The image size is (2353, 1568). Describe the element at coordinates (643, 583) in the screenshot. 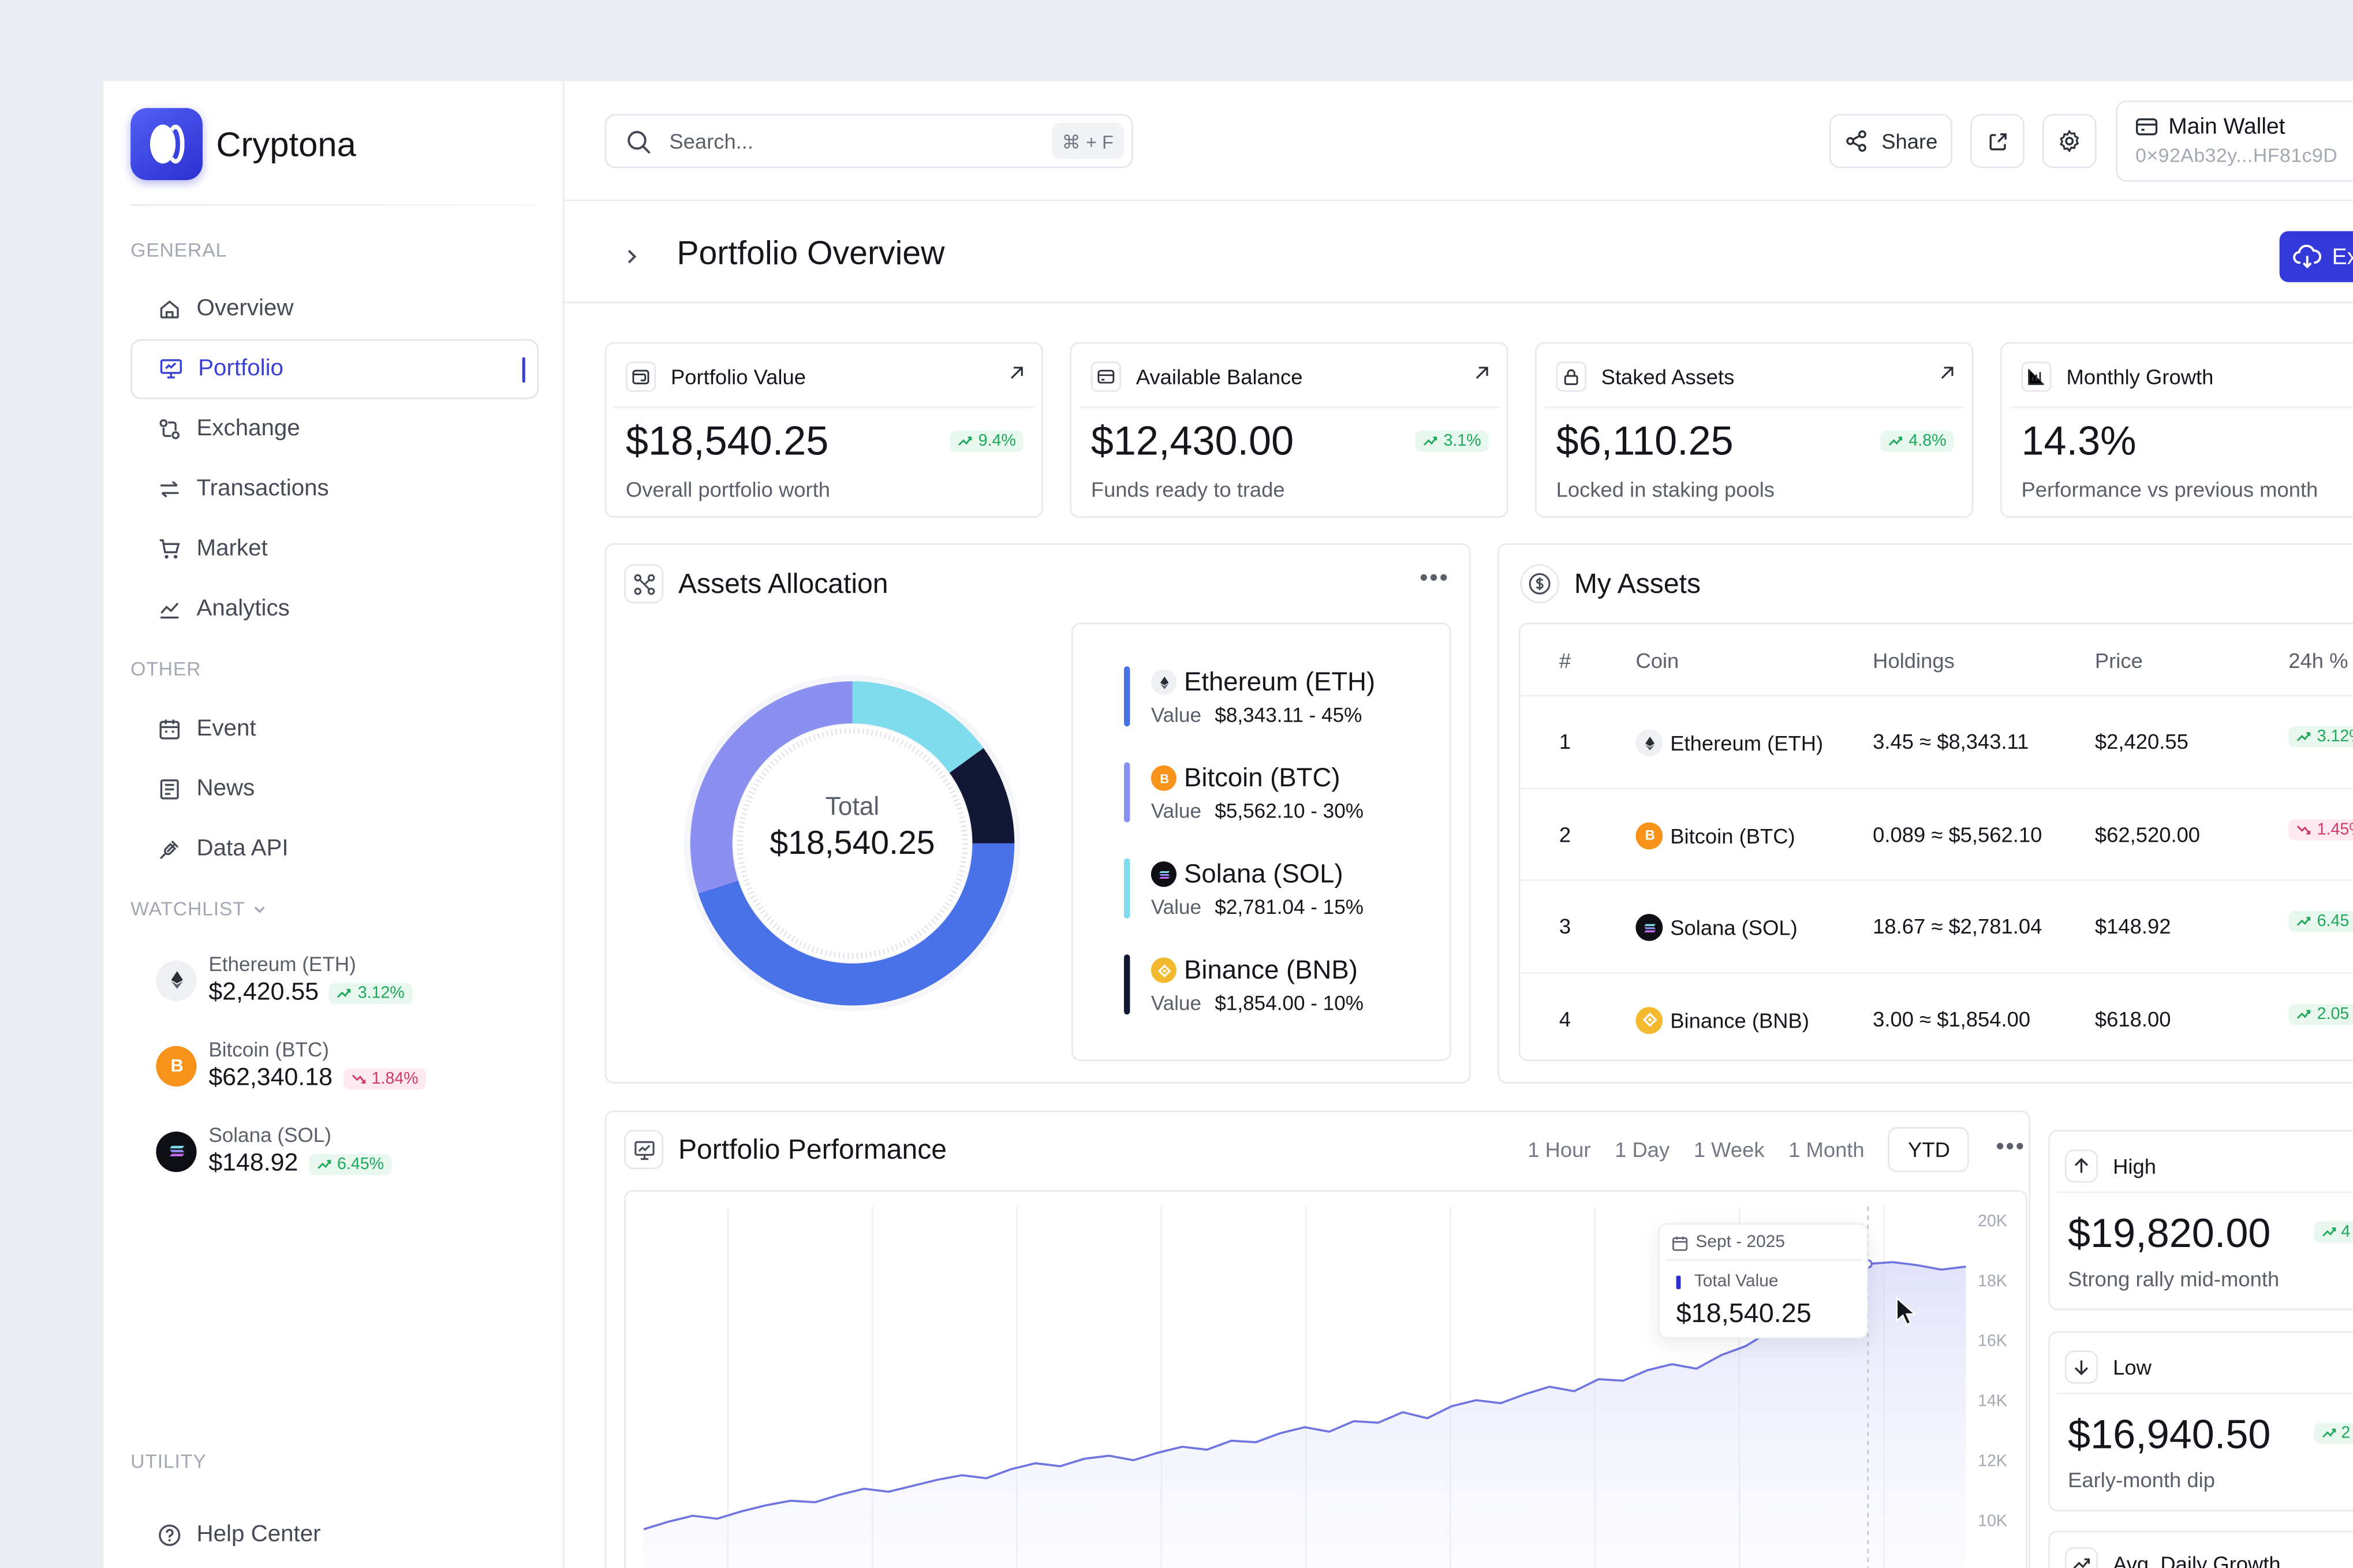

I see `allocation-icon` at that location.